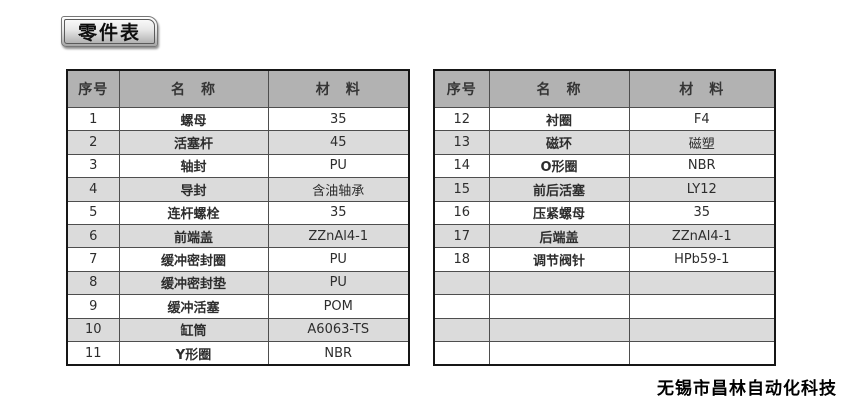  Describe the element at coordinates (93, 259) in the screenshot. I see `cell-index: 7` at that location.